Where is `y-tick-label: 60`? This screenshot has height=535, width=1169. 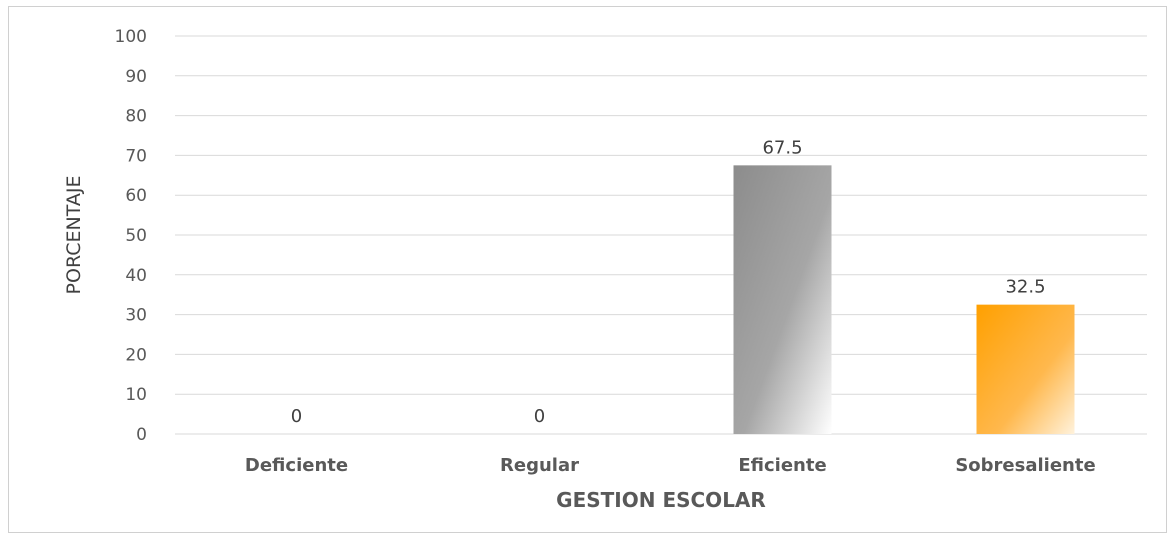 y-tick-label: 60 is located at coordinates (136, 196).